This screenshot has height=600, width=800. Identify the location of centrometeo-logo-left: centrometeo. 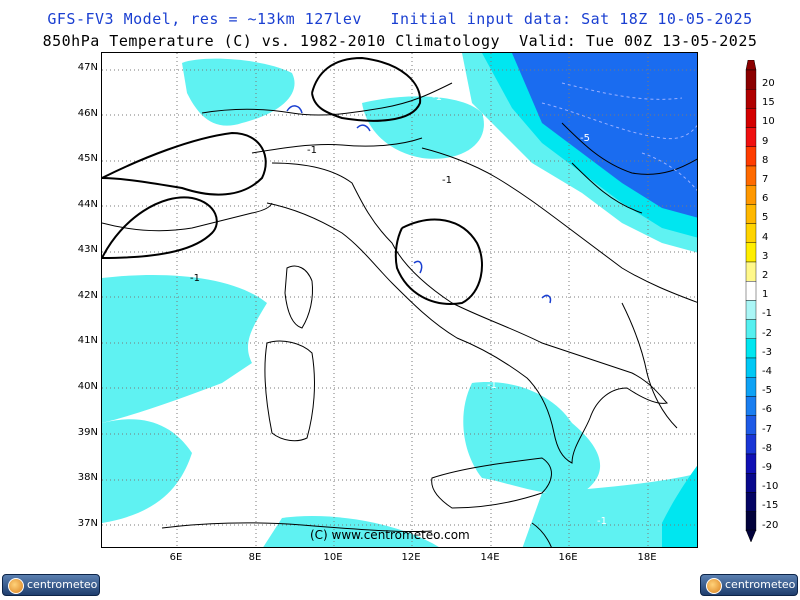
(51, 585).